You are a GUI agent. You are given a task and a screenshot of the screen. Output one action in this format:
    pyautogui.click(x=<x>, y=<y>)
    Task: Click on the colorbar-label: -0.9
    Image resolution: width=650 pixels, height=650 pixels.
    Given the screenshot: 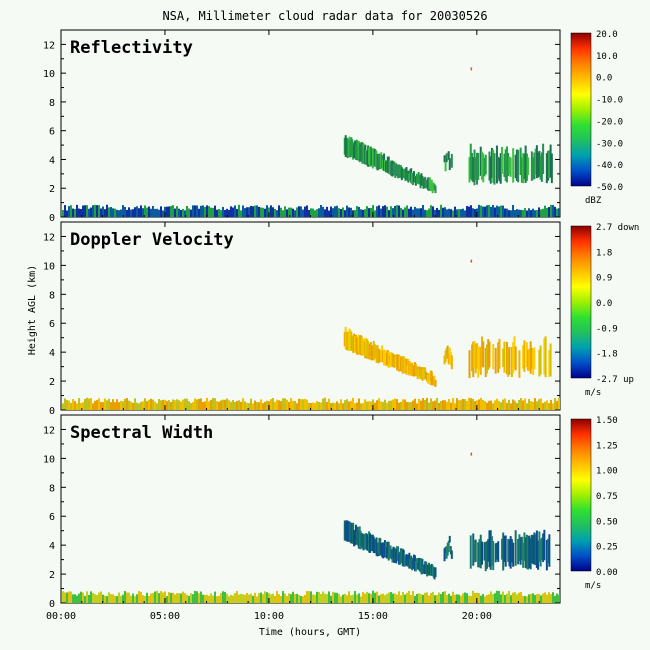 What is the action you would take?
    pyautogui.click(x=607, y=329)
    